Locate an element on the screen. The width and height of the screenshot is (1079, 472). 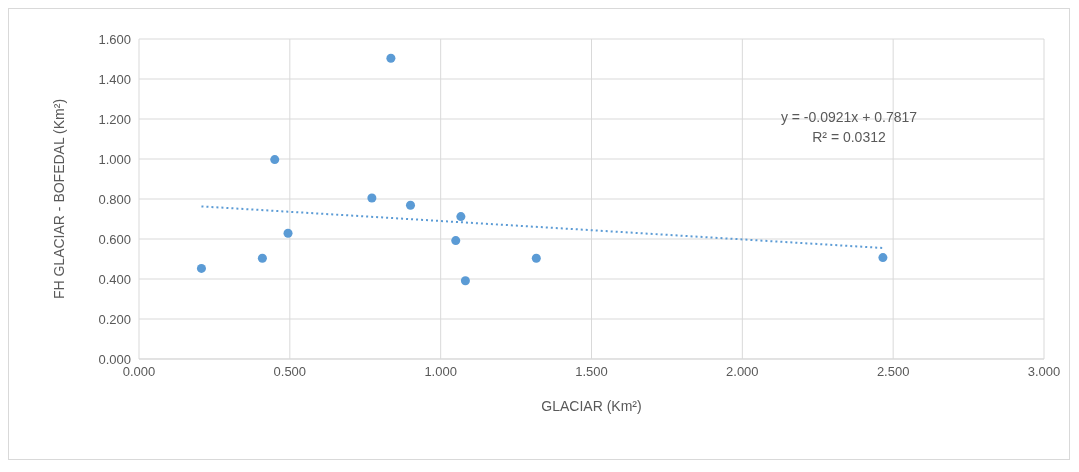
y-tick-label: 1.200 is located at coordinates (114, 119).